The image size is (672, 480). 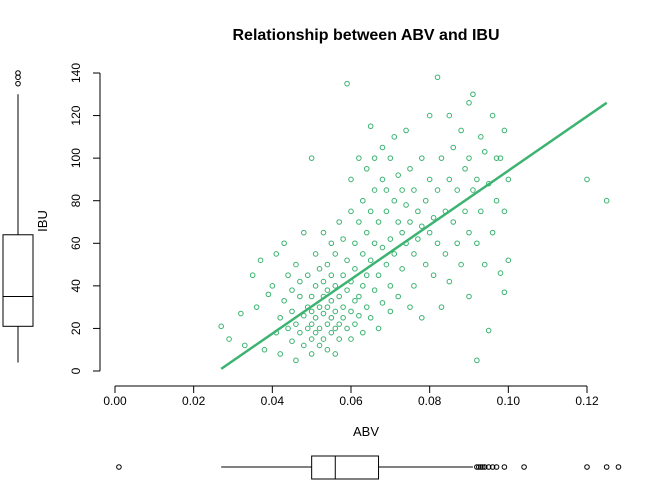 What do you see at coordinates (76, 370) in the screenshot?
I see `y-tick-label: 0` at bounding box center [76, 370].